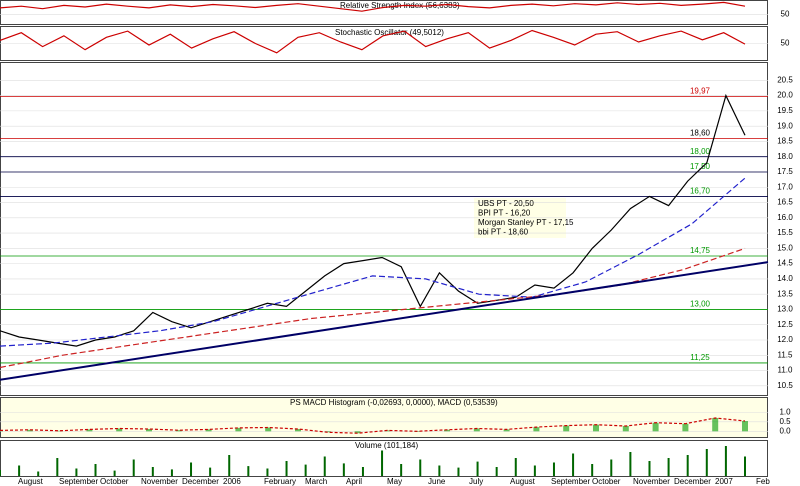  Describe the element at coordinates (785, 324) in the screenshot. I see `y-tick-label: 12.5` at that location.